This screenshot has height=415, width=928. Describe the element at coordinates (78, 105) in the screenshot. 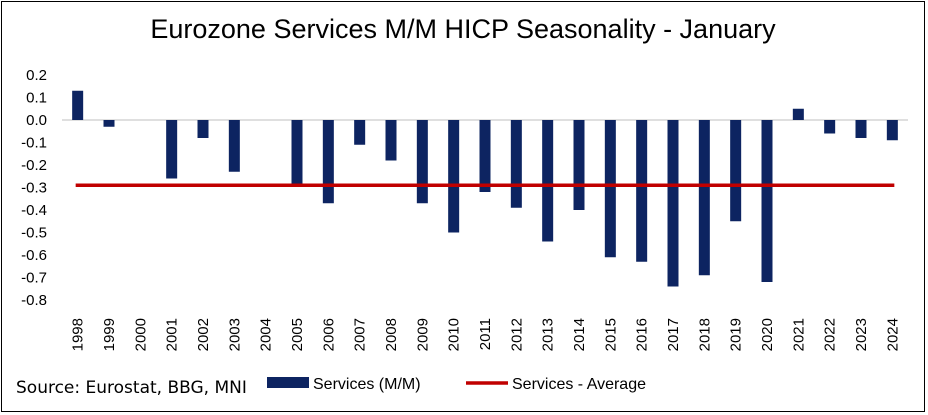

I see `bar-1998` at that location.